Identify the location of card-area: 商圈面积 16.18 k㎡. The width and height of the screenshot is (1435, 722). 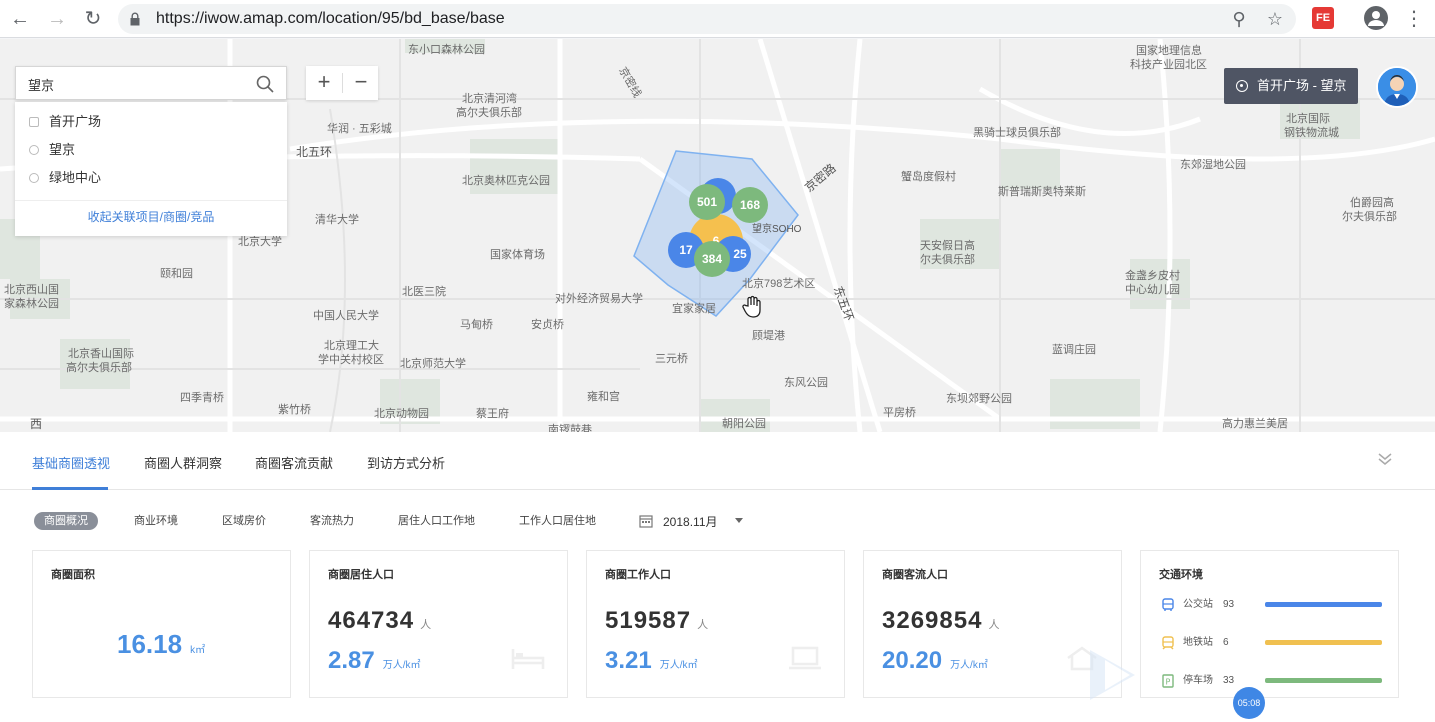
(161, 624).